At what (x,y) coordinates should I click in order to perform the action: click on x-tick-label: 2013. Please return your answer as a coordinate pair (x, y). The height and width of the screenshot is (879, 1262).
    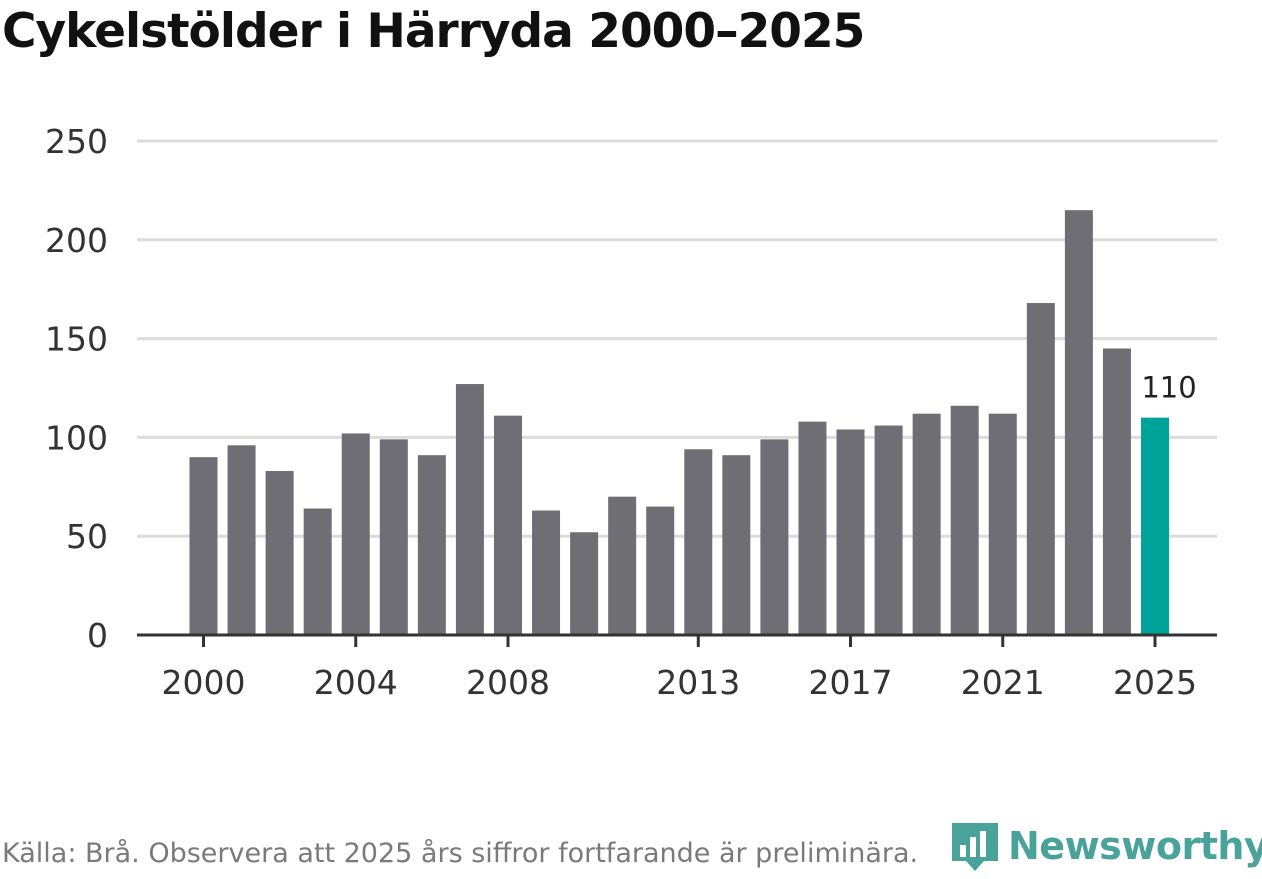
    Looking at the image, I should click on (698, 682).